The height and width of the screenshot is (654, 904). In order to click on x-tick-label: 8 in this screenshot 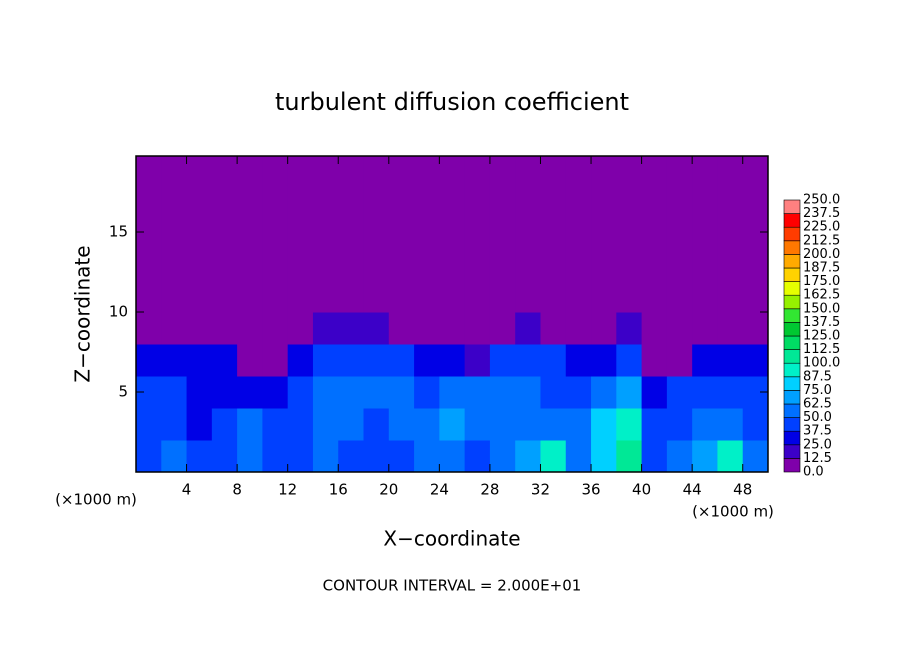, I will do `click(237, 490)`.